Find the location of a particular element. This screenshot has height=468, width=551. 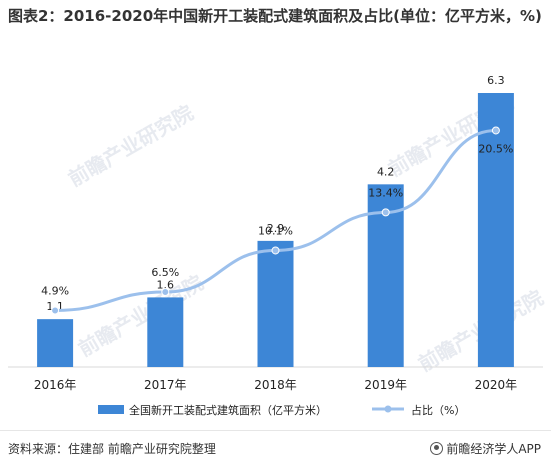

bar-2016年 is located at coordinates (55, 343).